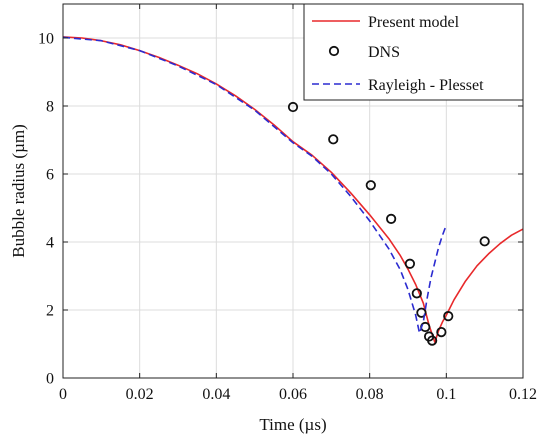 The image size is (541, 442). What do you see at coordinates (523, 394) in the screenshot?
I see `x-tick-label: 0.12` at bounding box center [523, 394].